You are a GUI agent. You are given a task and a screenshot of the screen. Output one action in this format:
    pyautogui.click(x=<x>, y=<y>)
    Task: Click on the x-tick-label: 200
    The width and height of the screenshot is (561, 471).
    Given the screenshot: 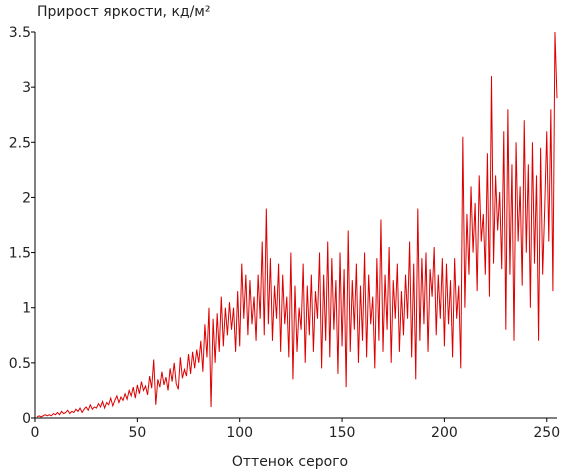 What is the action you would take?
    pyautogui.click(x=444, y=433)
    